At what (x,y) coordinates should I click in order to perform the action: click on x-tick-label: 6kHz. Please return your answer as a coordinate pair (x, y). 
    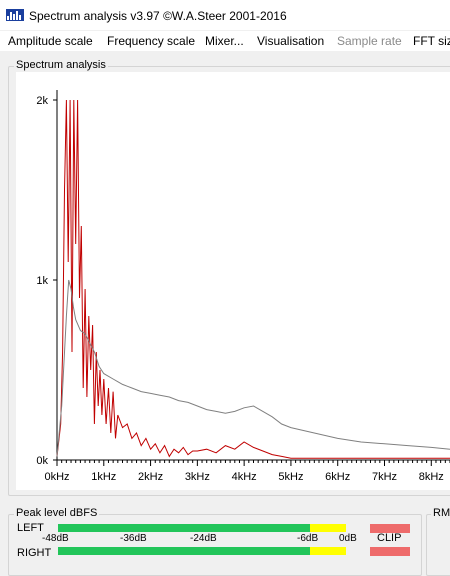
    Looking at the image, I should click on (337, 477).